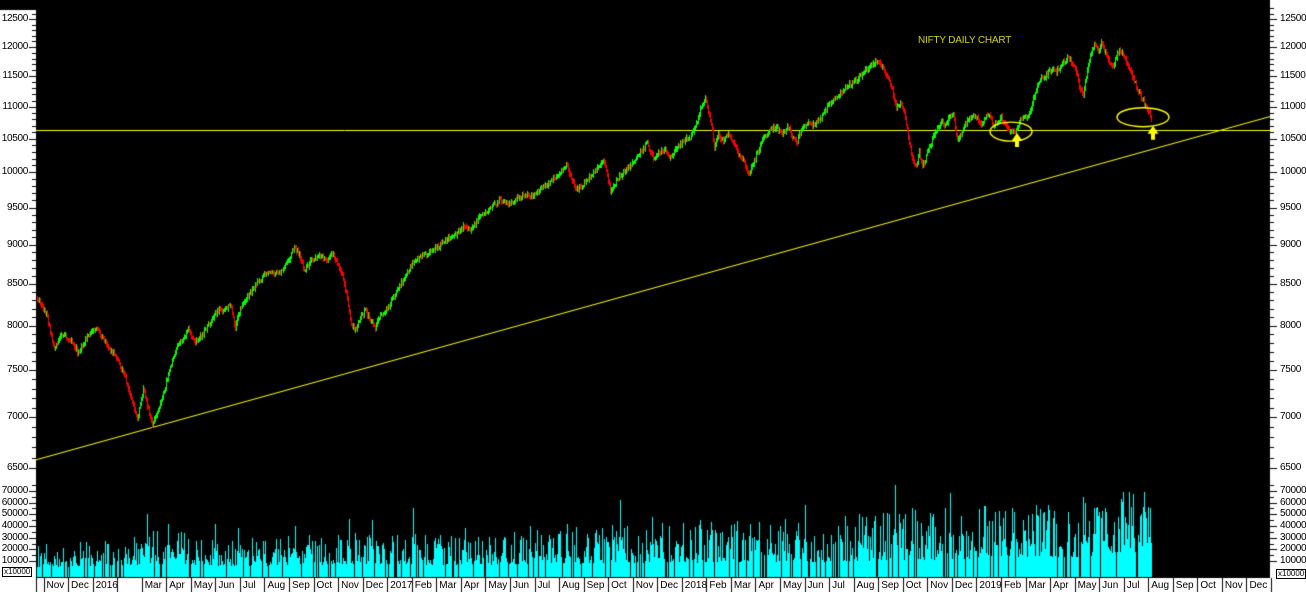 The height and width of the screenshot is (592, 1306). Describe the element at coordinates (965, 40) in the screenshot. I see `chart-title-annotation: NIFTY DAILY CHART` at that location.